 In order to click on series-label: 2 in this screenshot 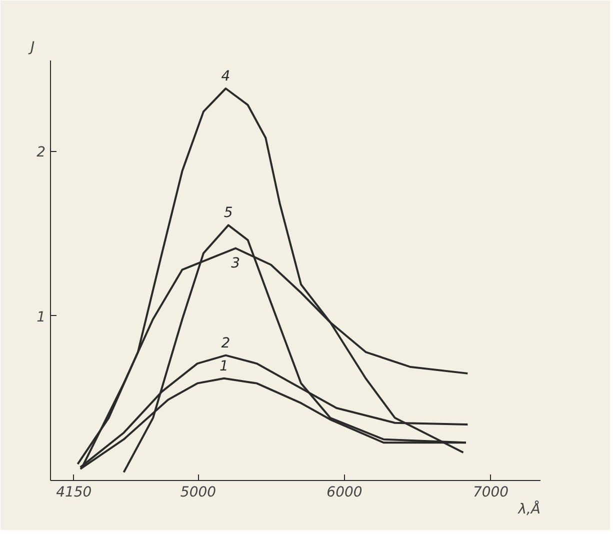, I will do `click(225, 343)`.